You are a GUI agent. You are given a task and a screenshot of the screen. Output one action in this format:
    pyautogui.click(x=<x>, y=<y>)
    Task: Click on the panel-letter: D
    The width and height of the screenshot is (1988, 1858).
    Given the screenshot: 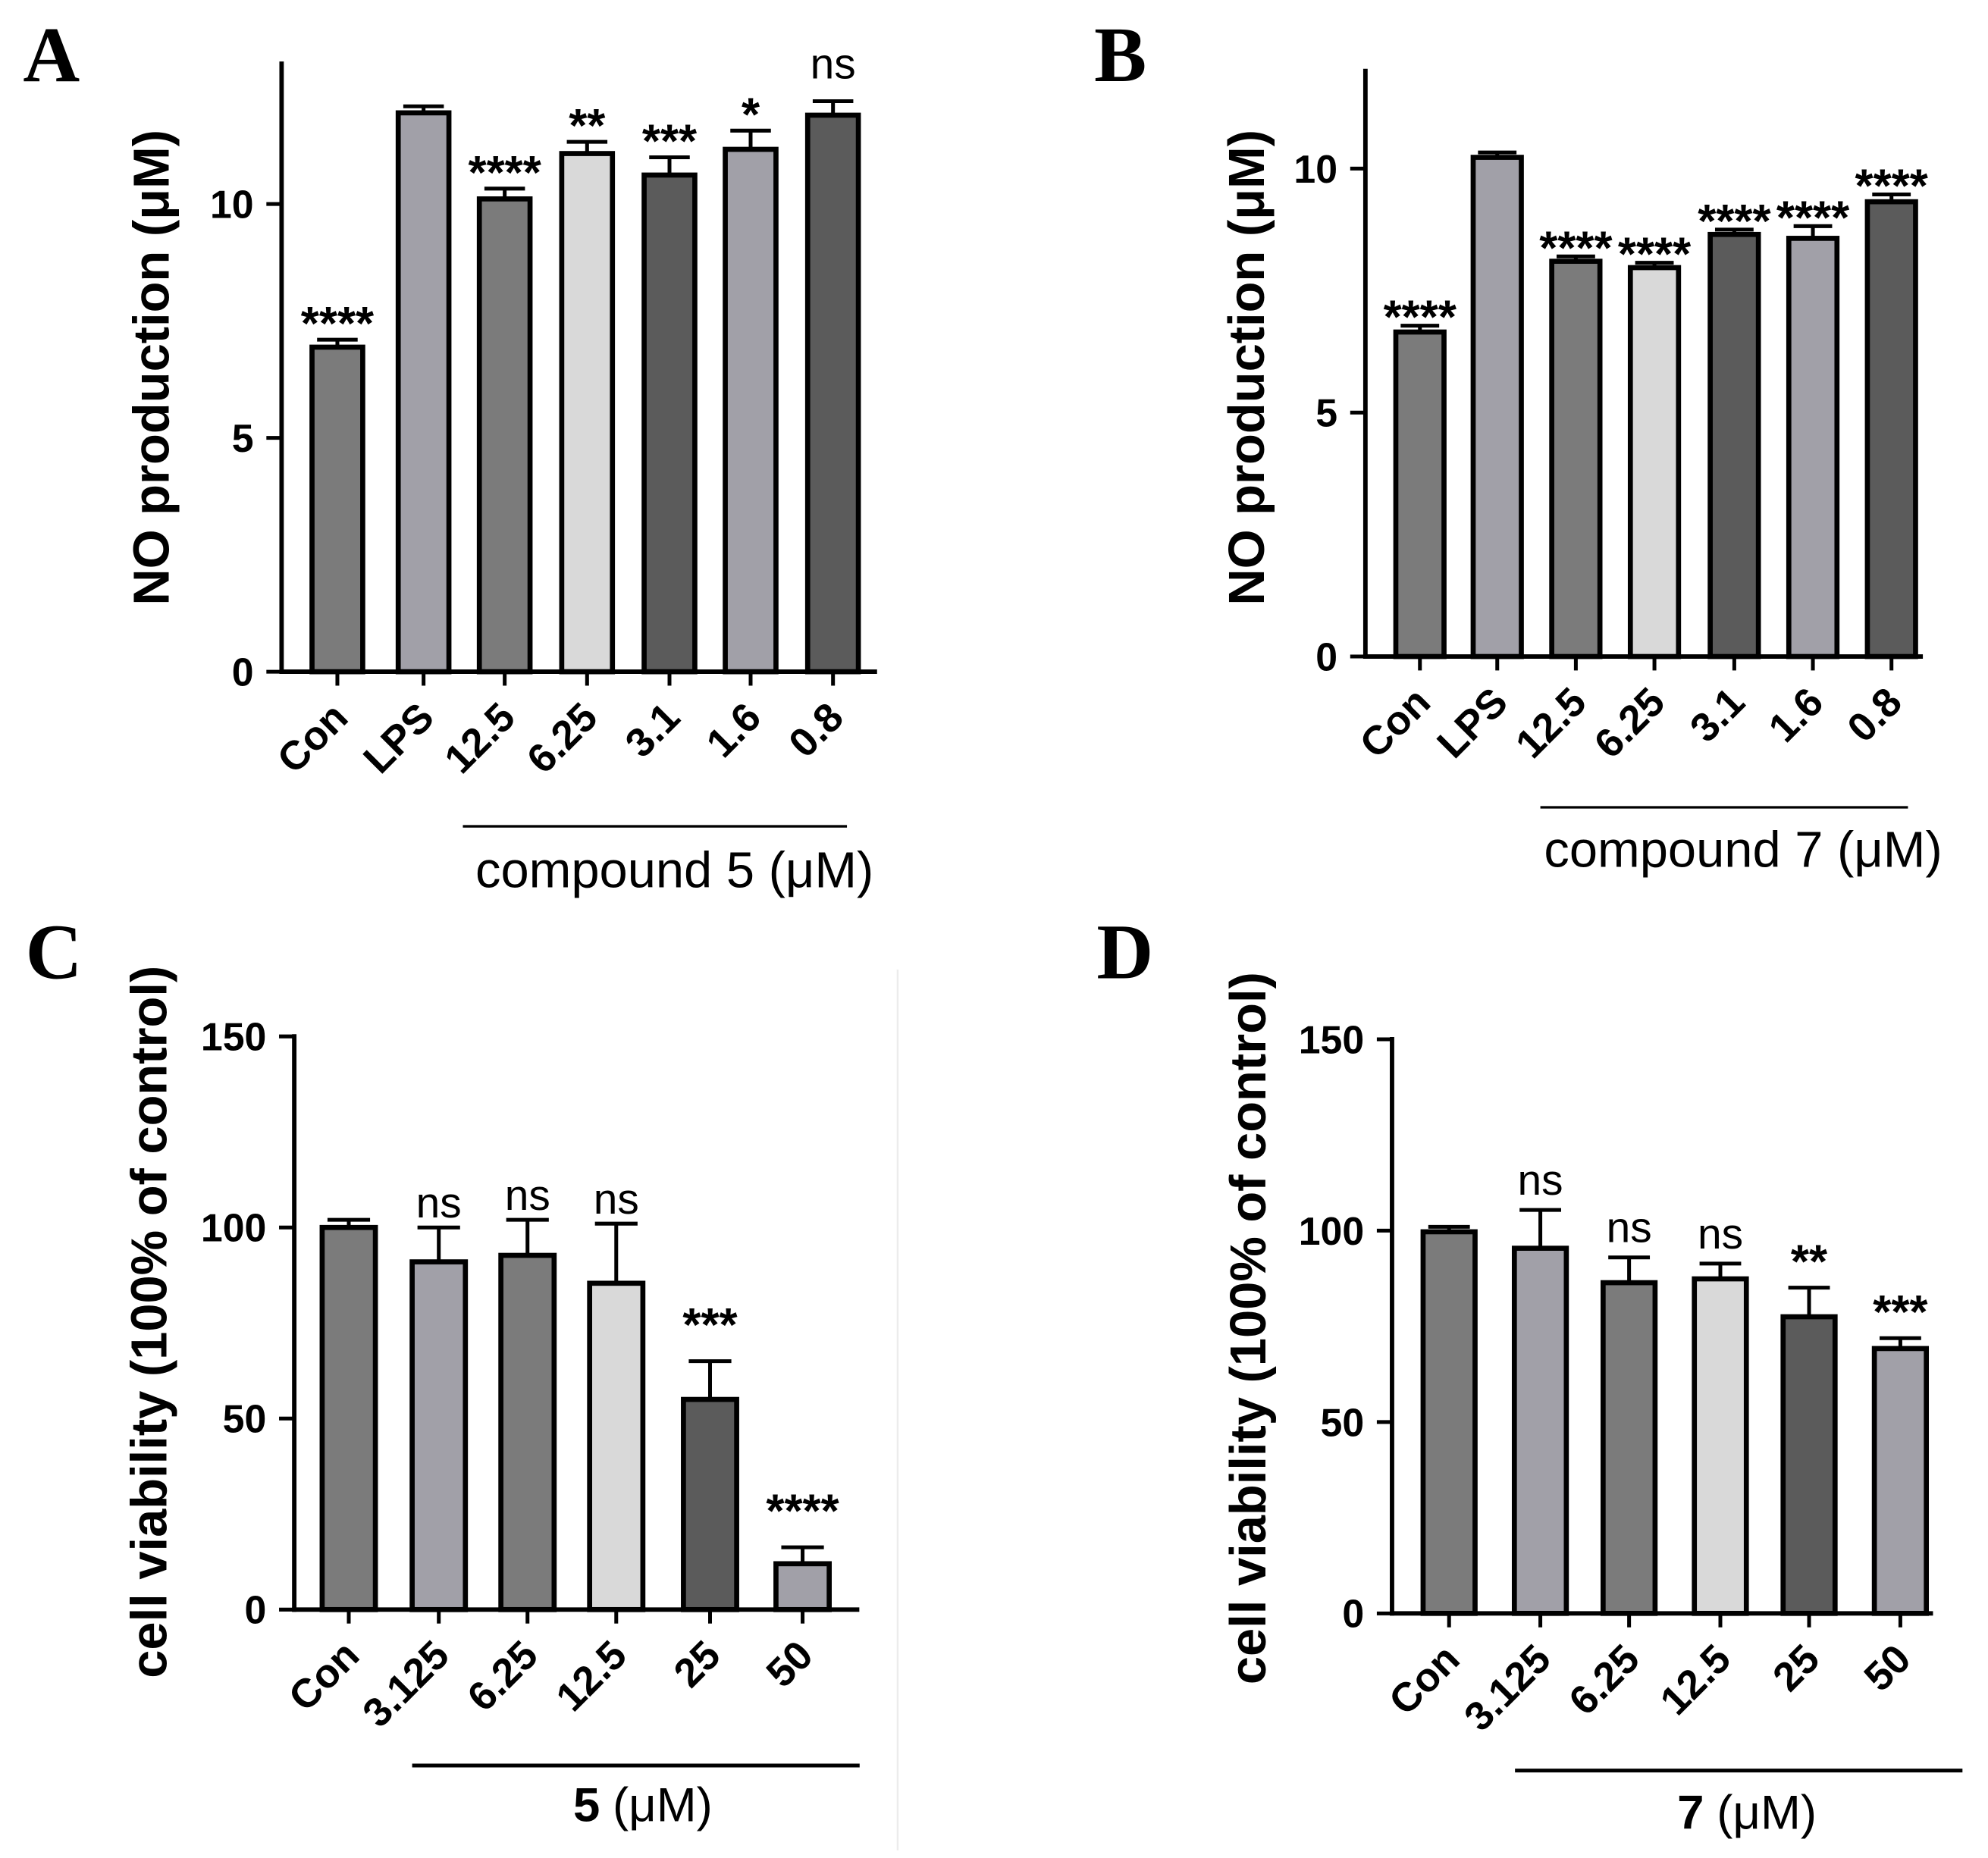 What is the action you would take?
    pyautogui.click(x=1124, y=953)
    